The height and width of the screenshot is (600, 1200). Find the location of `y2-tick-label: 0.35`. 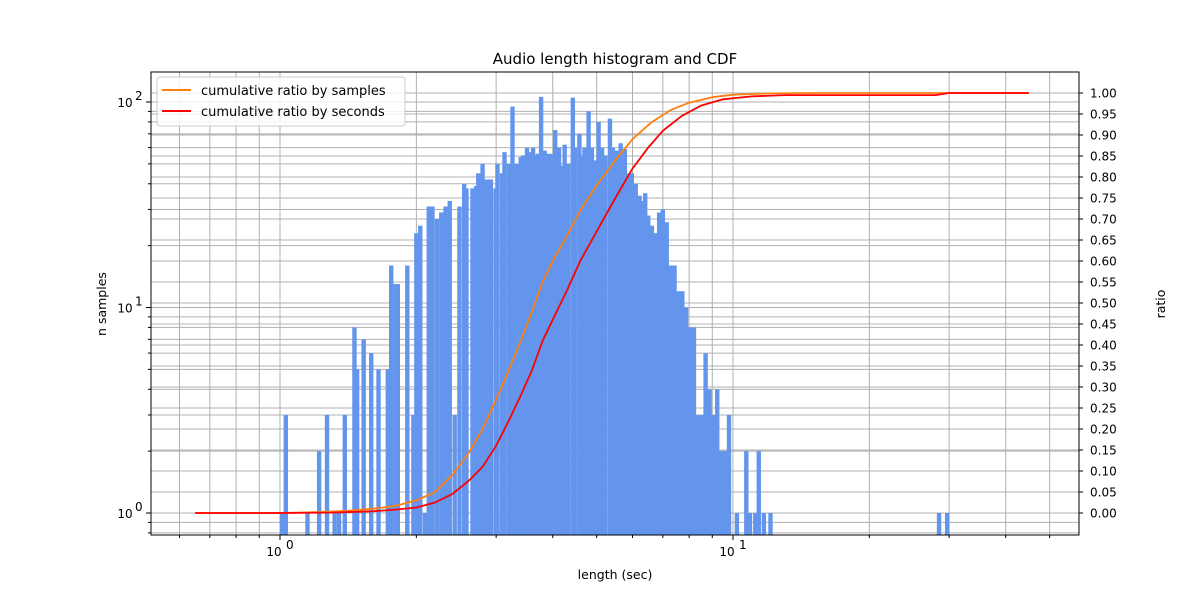

y2-tick-label: 0.35 is located at coordinates (1103, 367).